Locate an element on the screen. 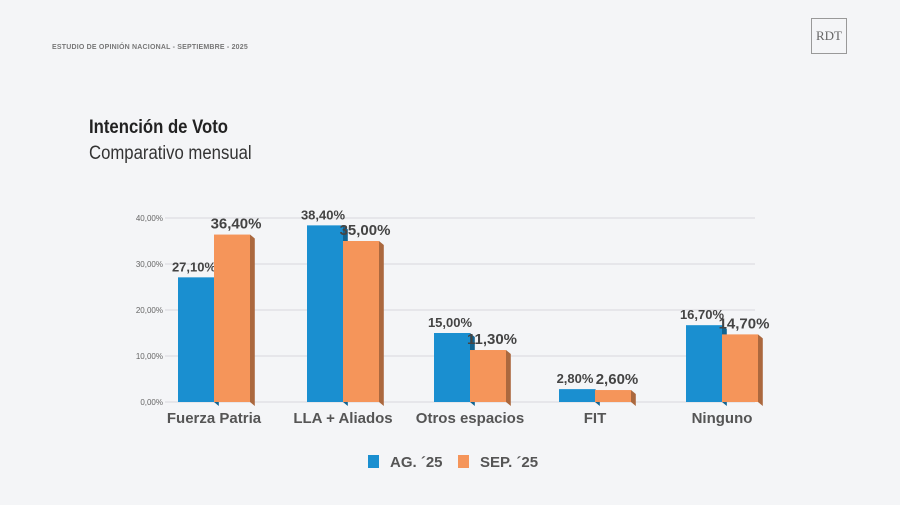 The height and width of the screenshot is (505, 900). data-label: 38,40% is located at coordinates (323, 214).